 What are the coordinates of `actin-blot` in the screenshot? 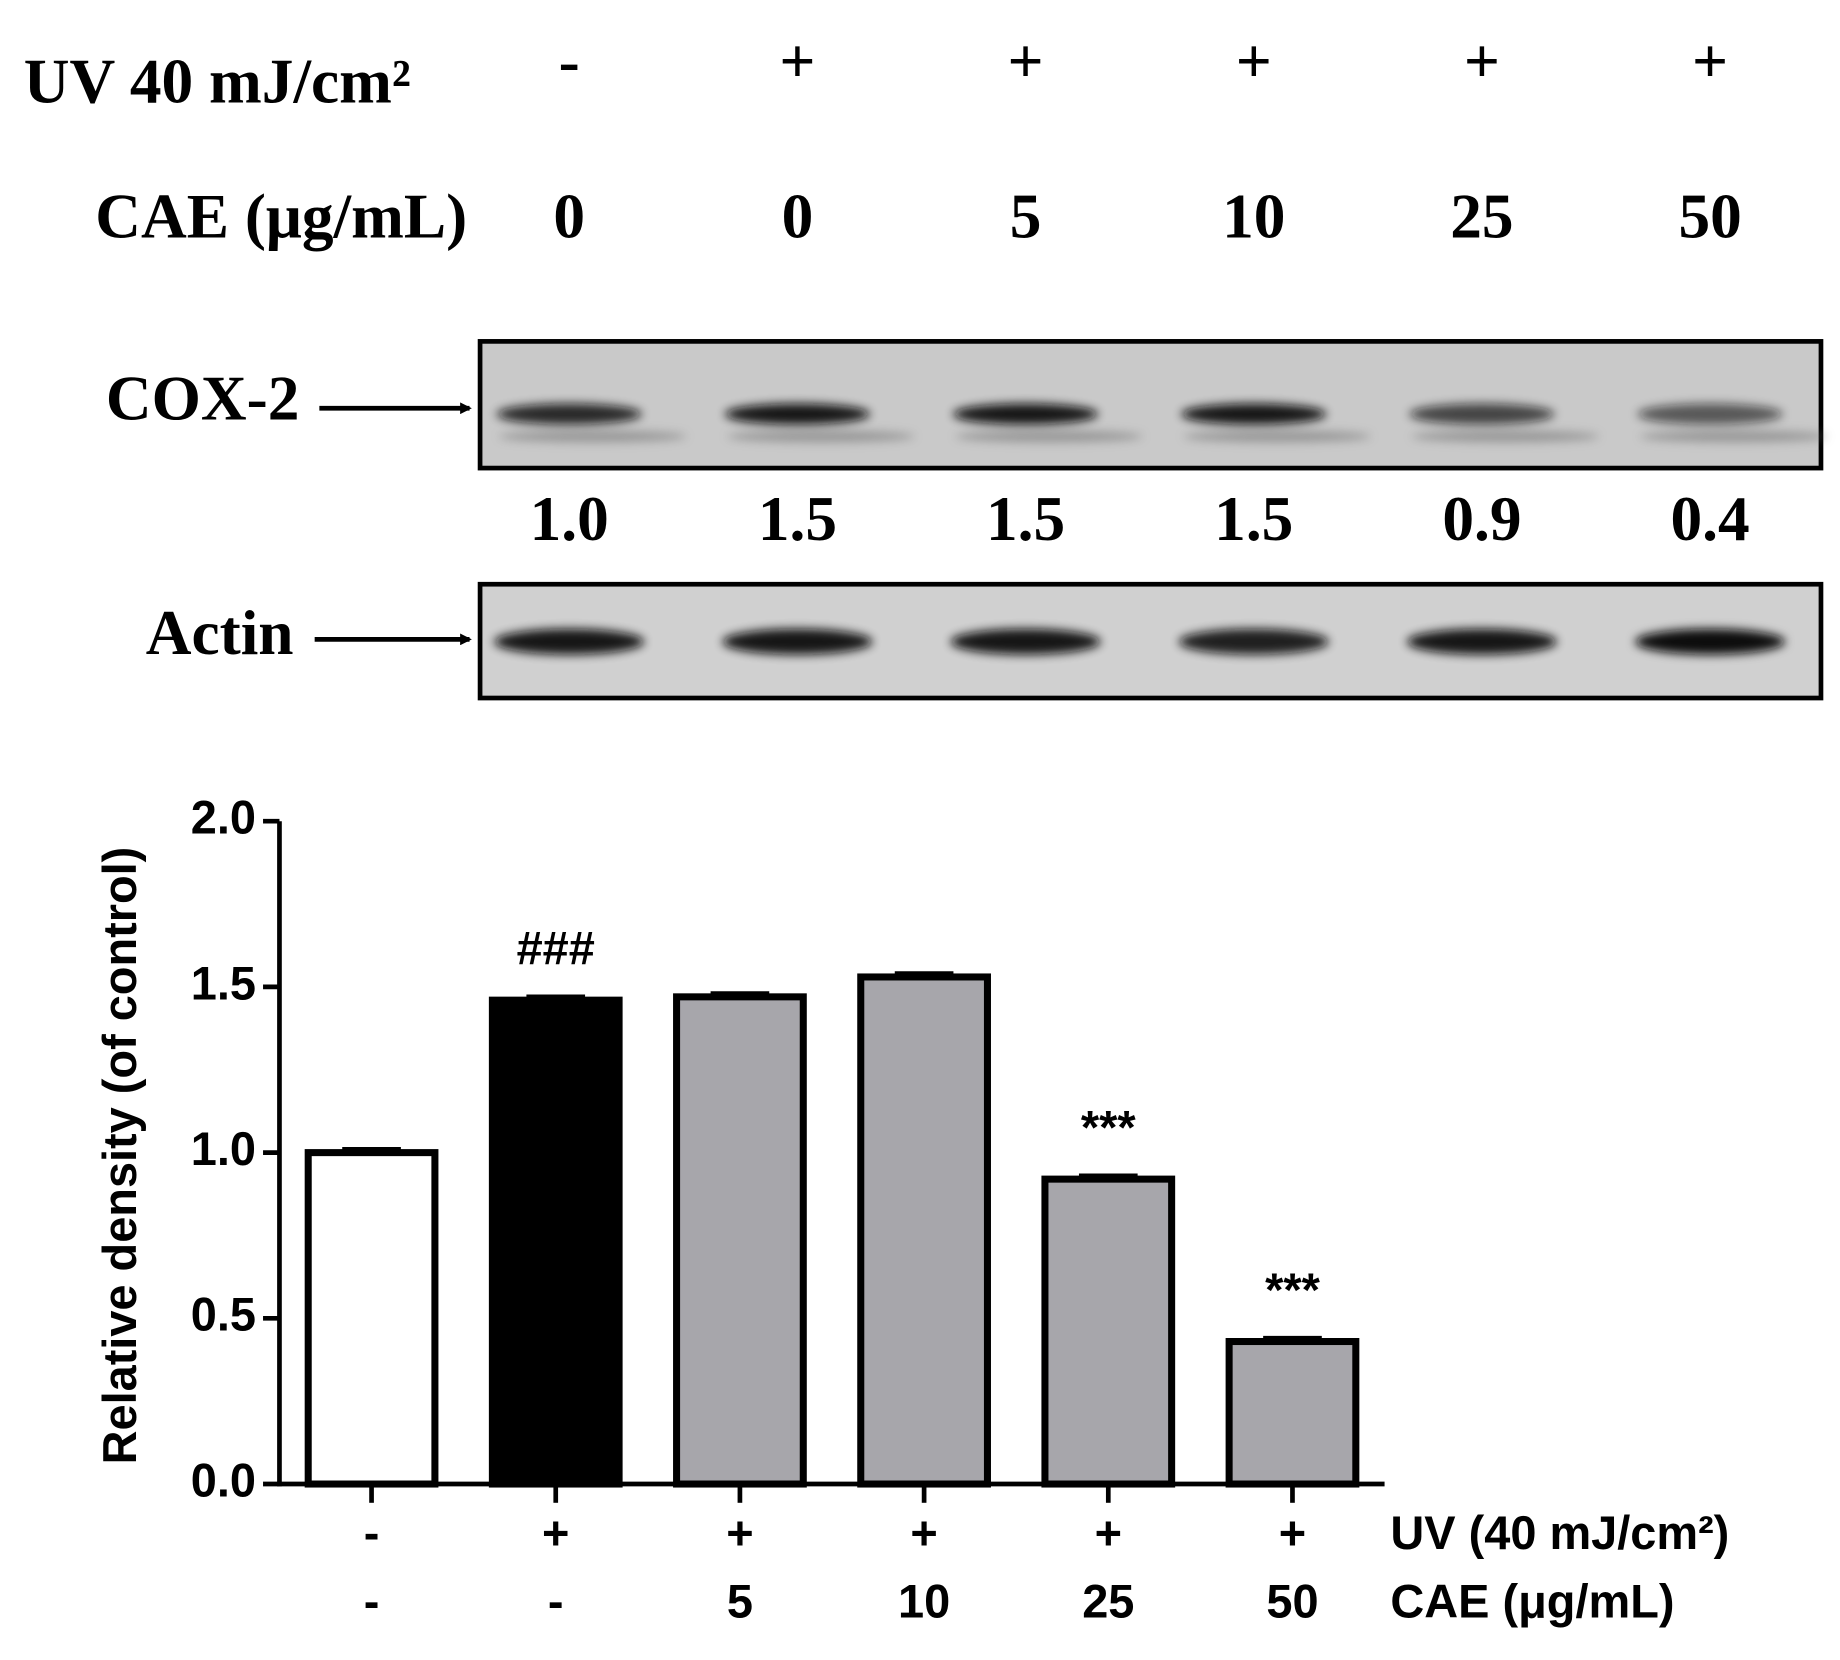 It's located at (1150, 641).